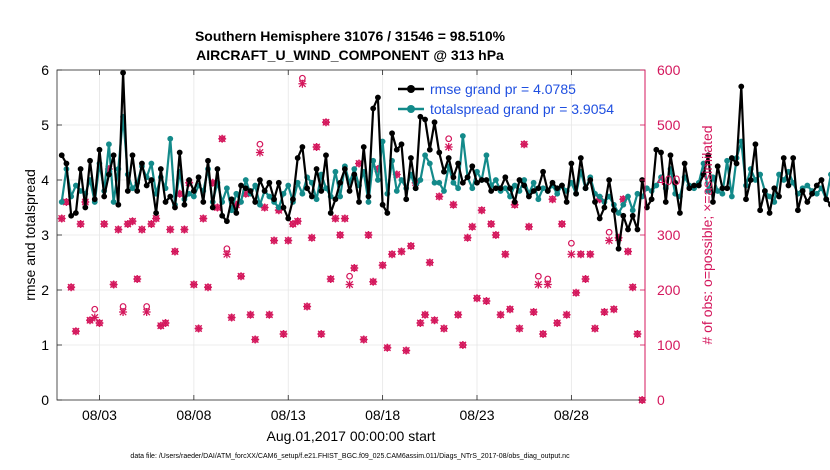 This screenshot has width=830, height=470. Describe the element at coordinates (45, 345) in the screenshot. I see `y-tick-label-left: 1` at that location.